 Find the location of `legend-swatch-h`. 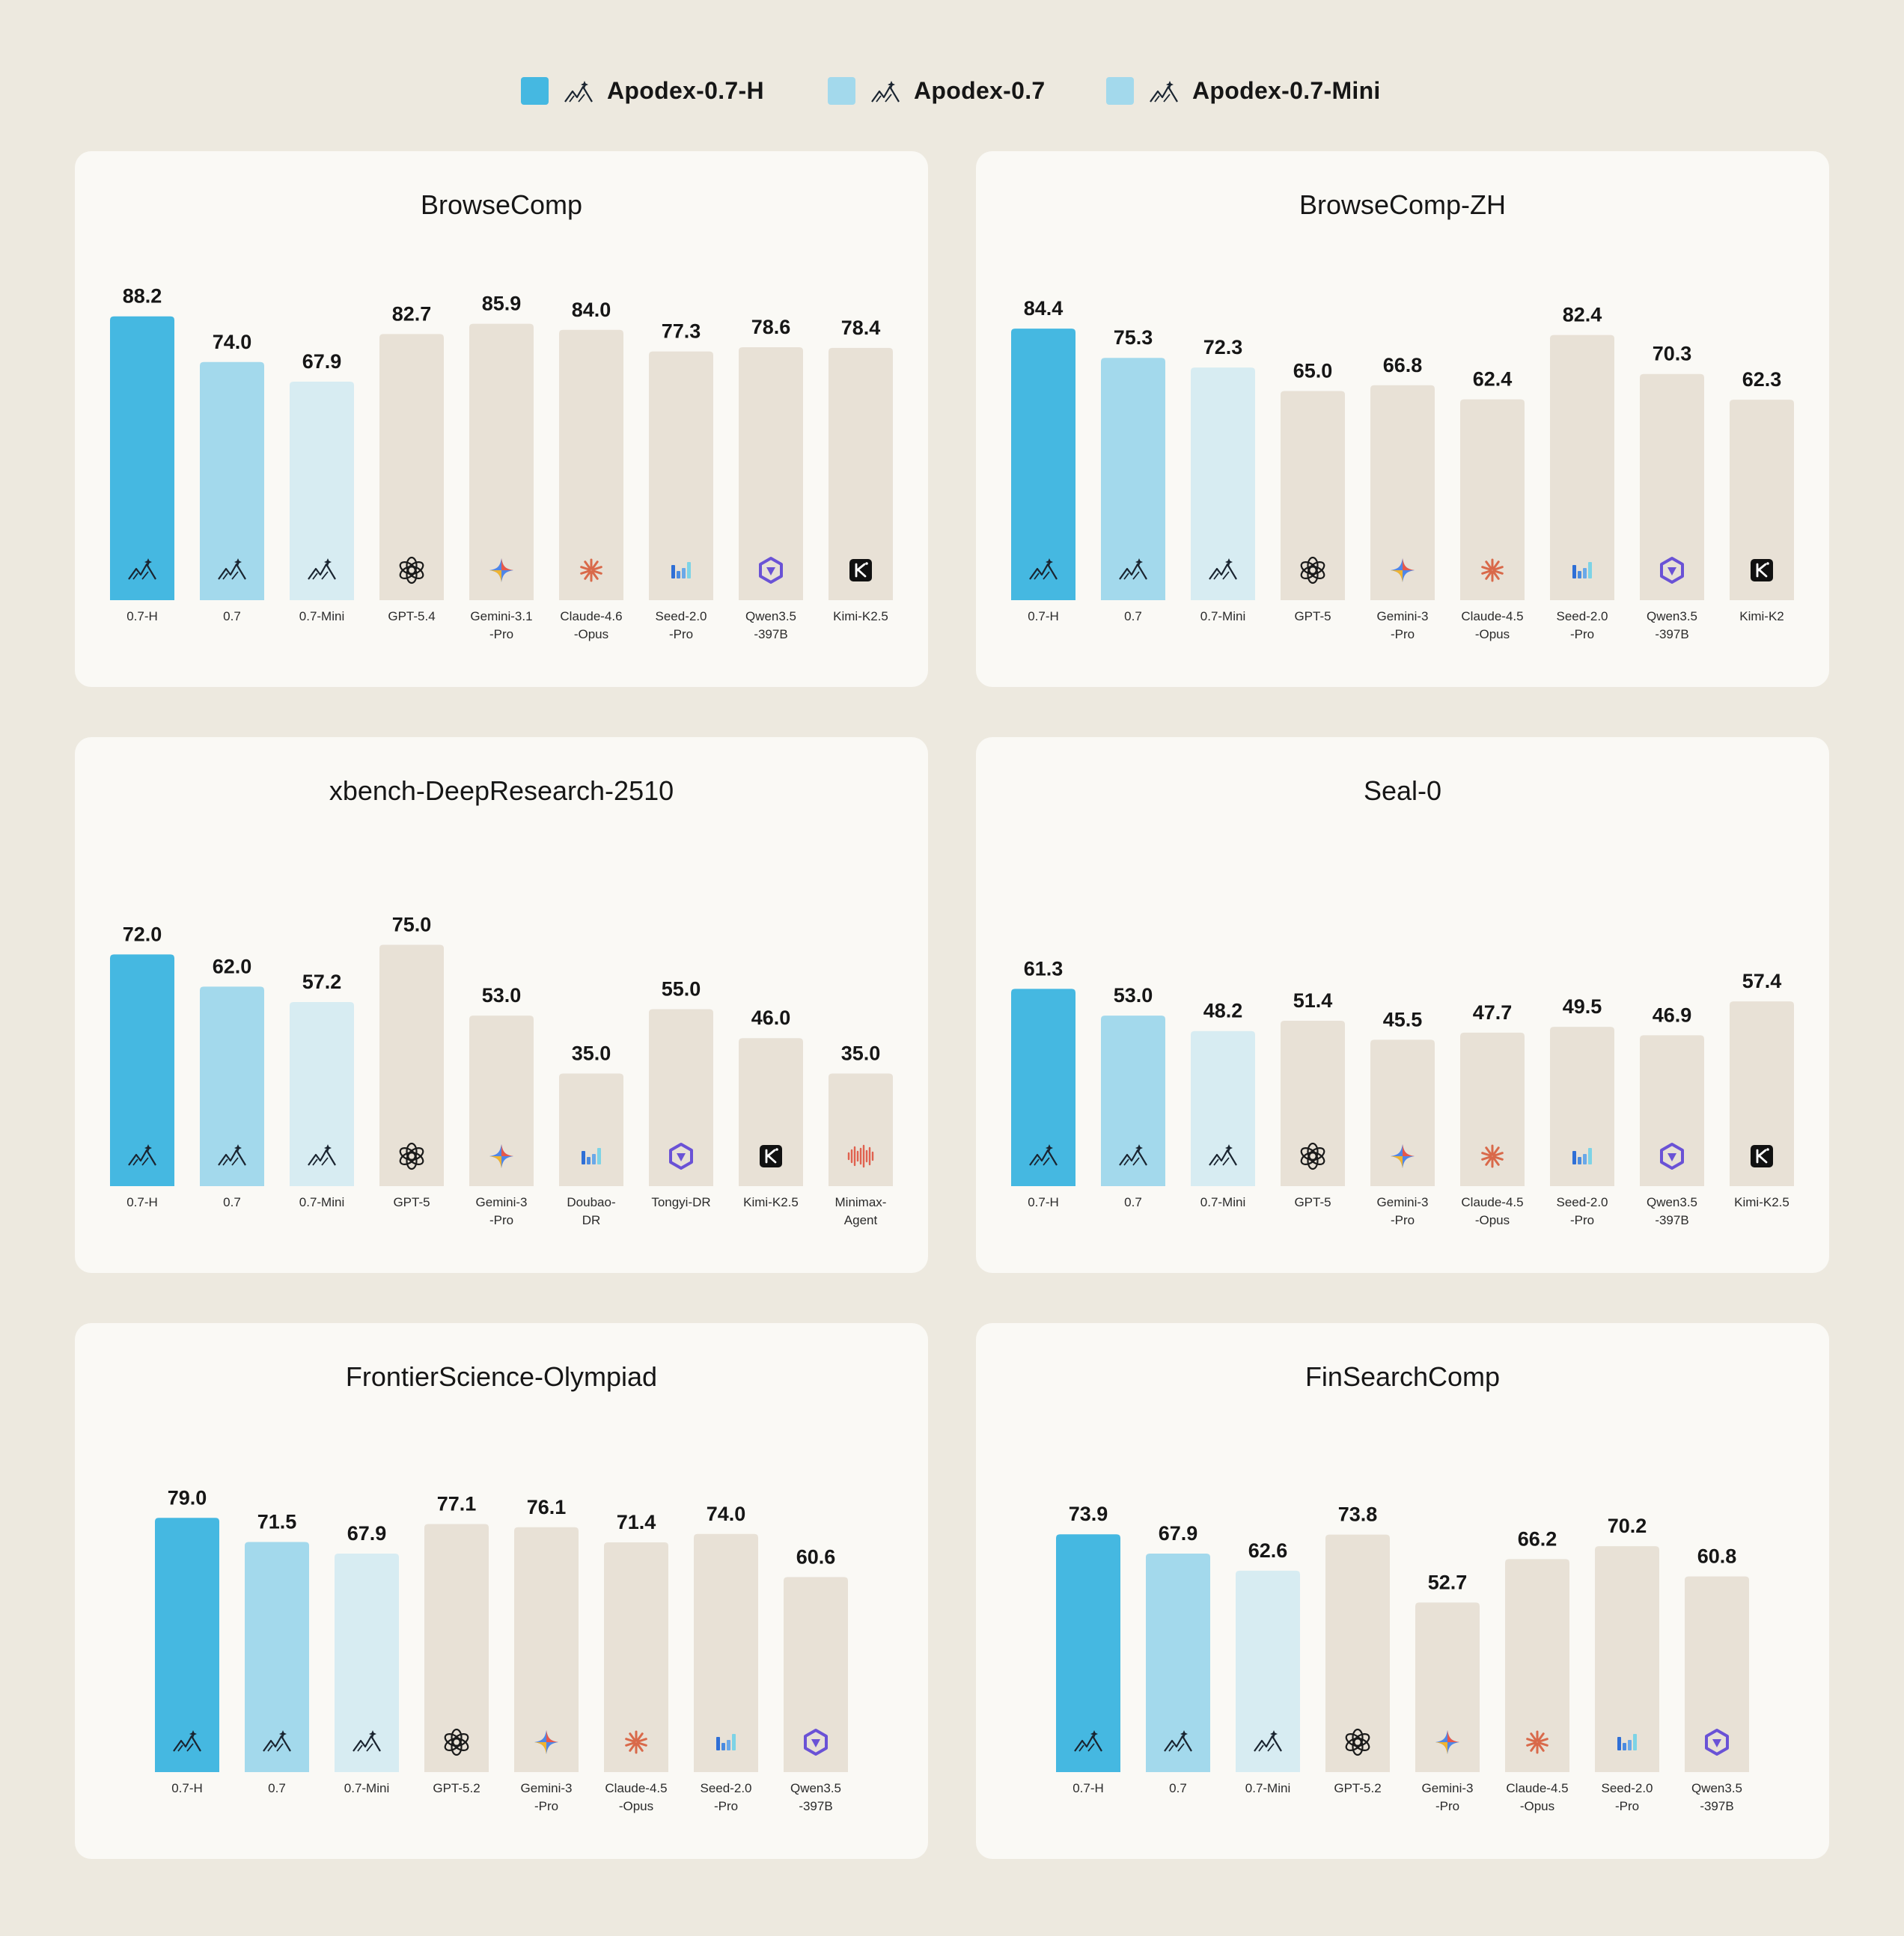

legend-swatch-h is located at coordinates (535, 90).